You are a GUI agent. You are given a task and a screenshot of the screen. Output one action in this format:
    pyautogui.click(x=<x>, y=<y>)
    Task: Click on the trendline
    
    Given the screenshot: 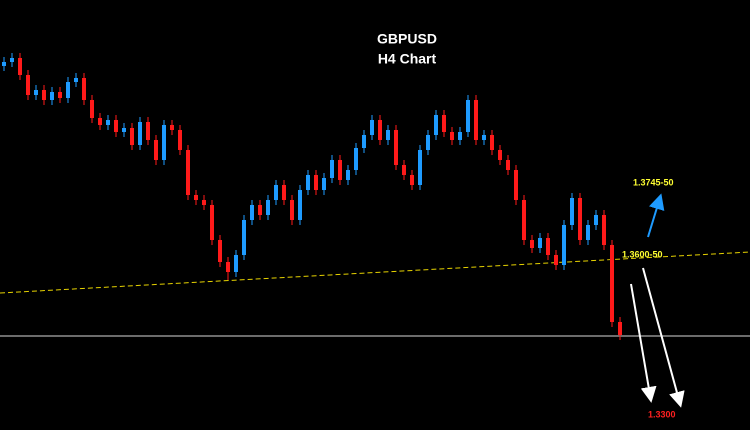 What is the action you would take?
    pyautogui.click(x=375, y=272)
    